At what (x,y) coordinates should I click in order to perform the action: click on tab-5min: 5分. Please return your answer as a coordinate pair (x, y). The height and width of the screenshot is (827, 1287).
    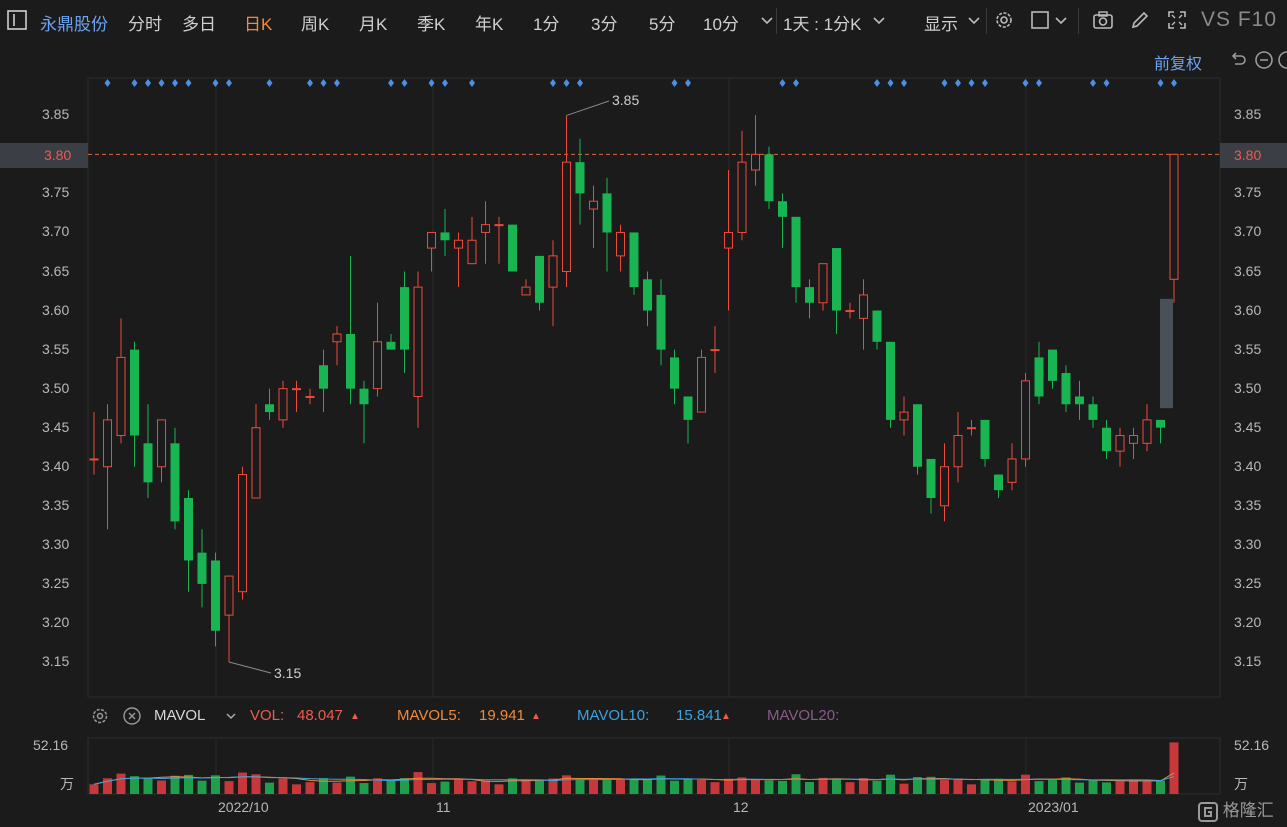
    Looking at the image, I should click on (662, 24).